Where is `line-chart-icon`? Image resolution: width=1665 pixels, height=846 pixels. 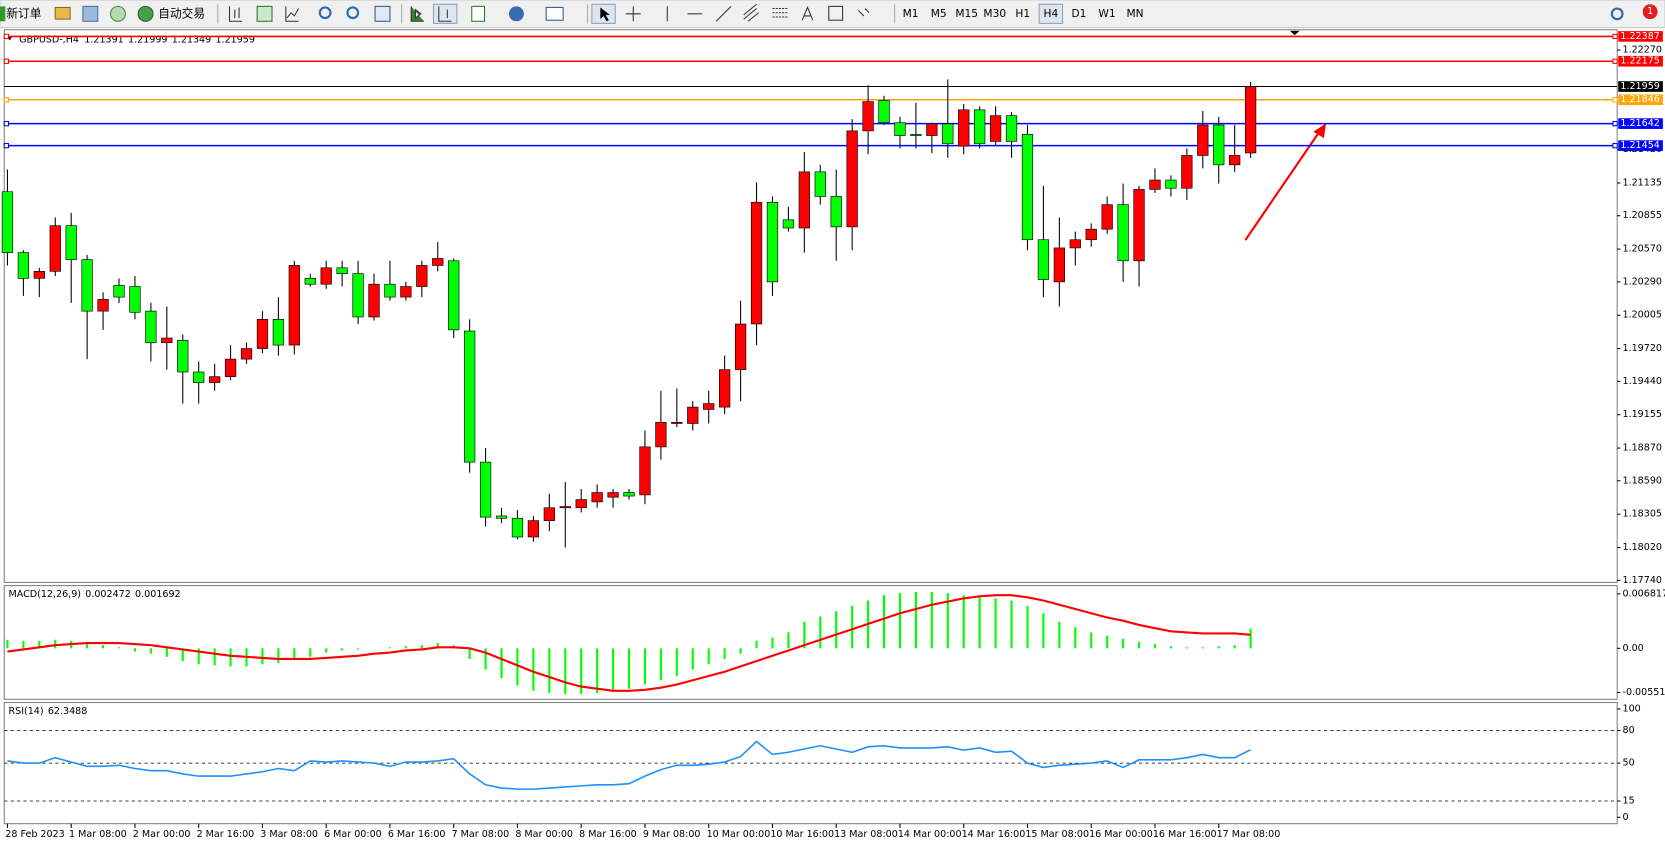 line-chart-icon is located at coordinates (292, 14).